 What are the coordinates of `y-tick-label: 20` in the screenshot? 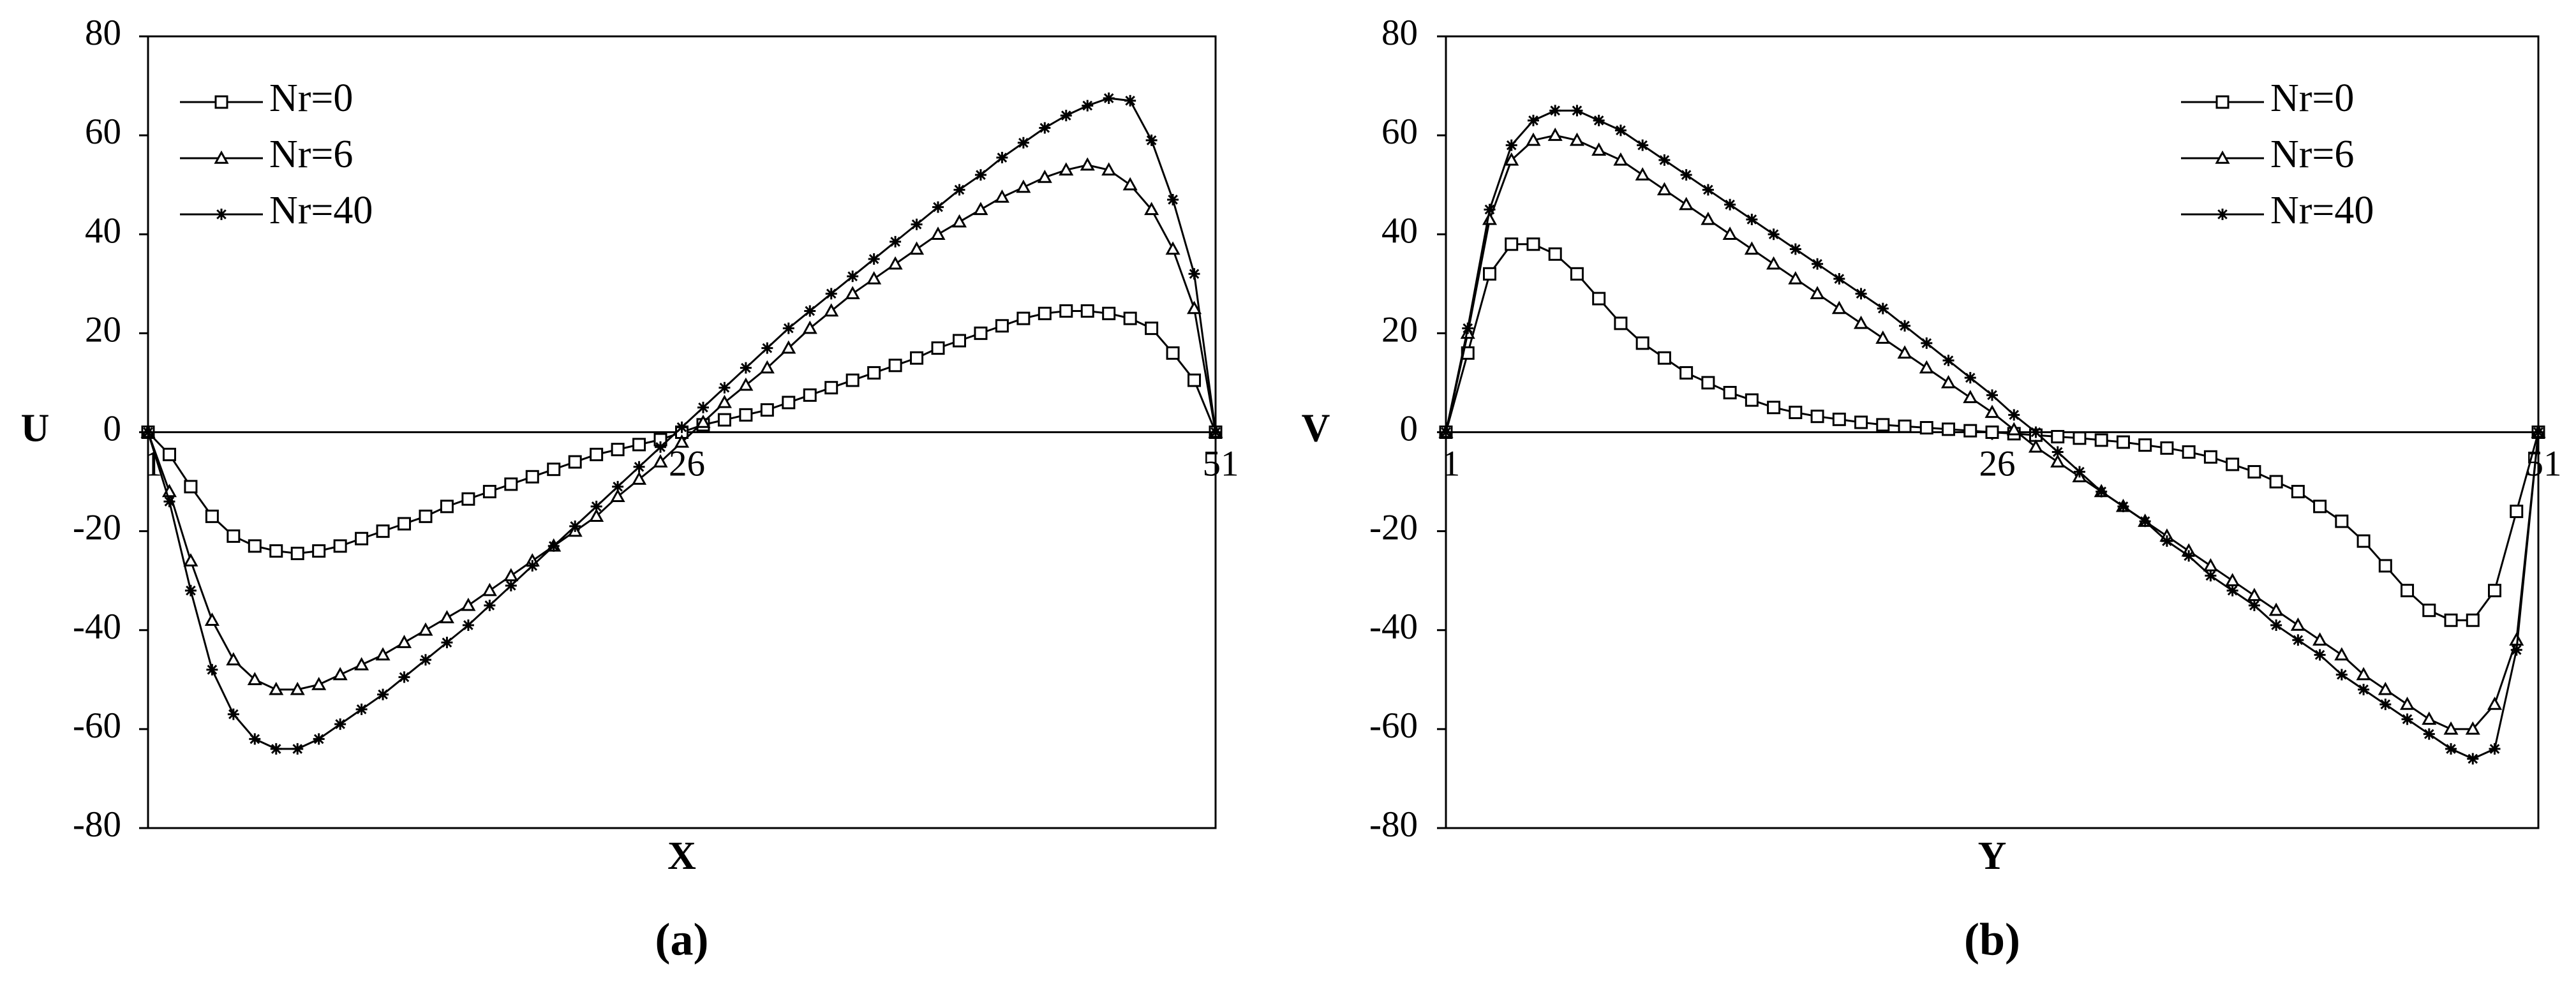 It's located at (1399, 330).